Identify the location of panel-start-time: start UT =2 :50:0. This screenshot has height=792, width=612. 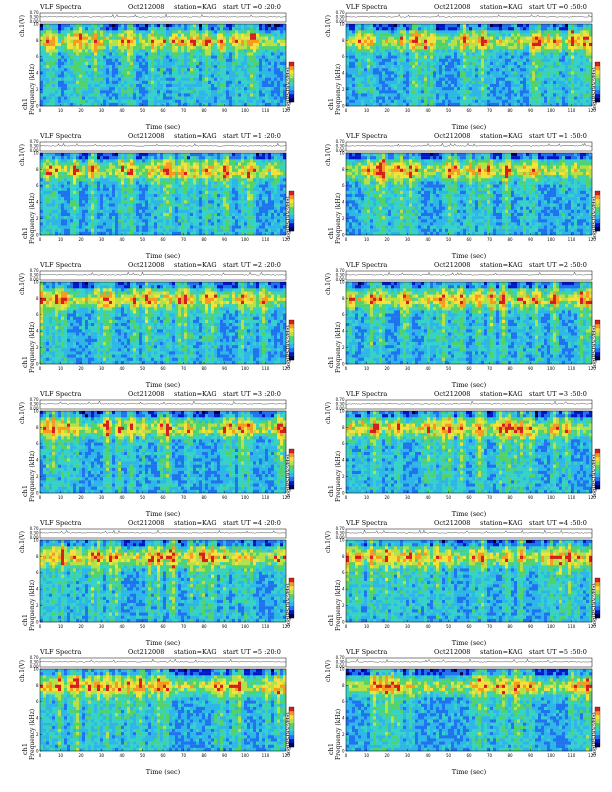
(558, 265).